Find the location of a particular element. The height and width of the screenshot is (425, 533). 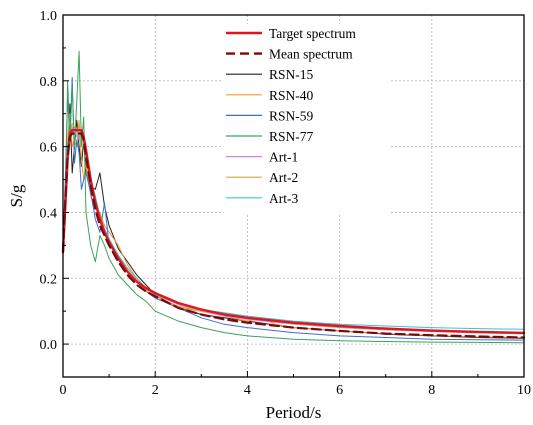

legend-label: RSN-15 is located at coordinates (291, 74).